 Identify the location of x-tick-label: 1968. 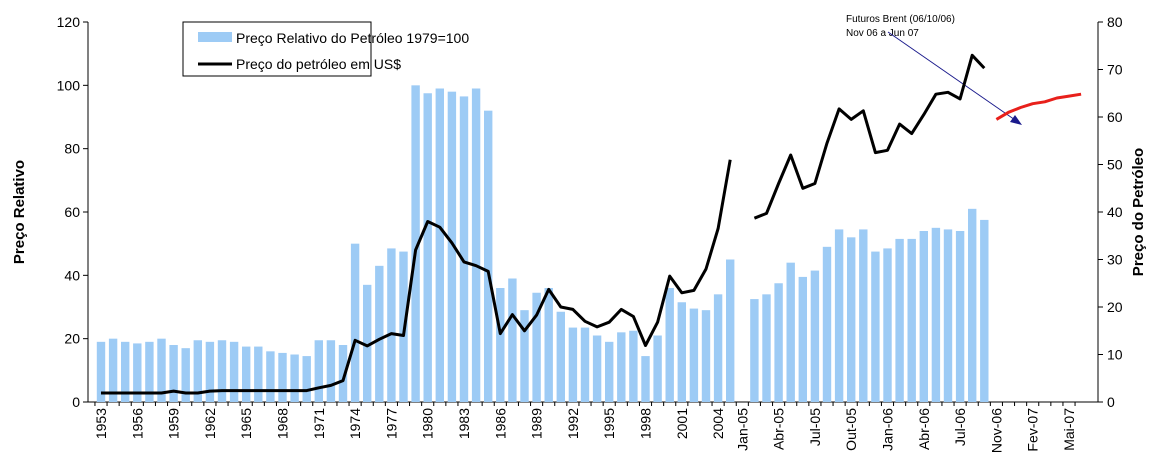
(283, 423).